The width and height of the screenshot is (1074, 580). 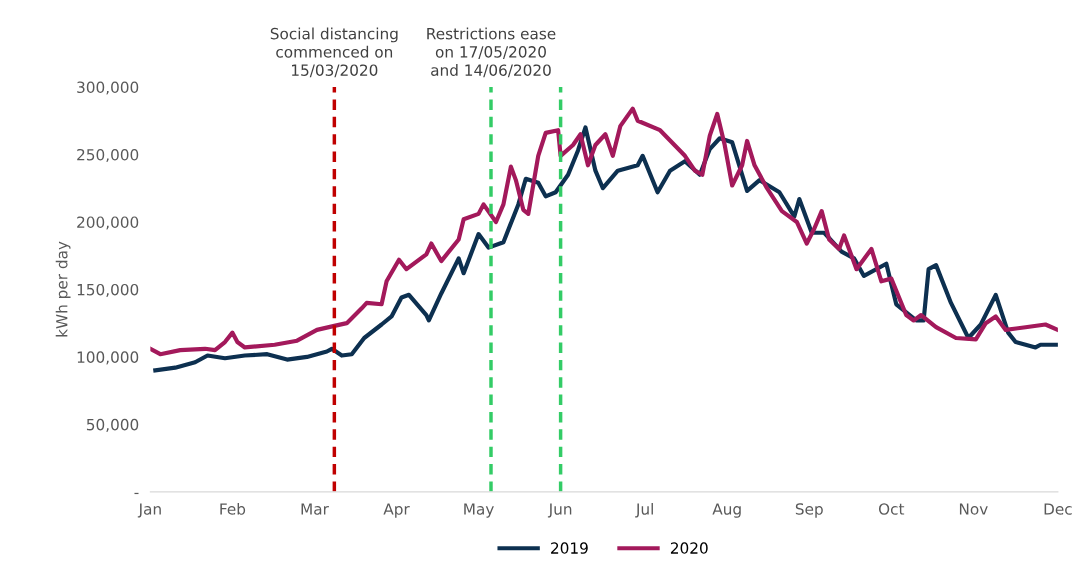 I want to click on x-tick-label: Jul, so click(x=644, y=510).